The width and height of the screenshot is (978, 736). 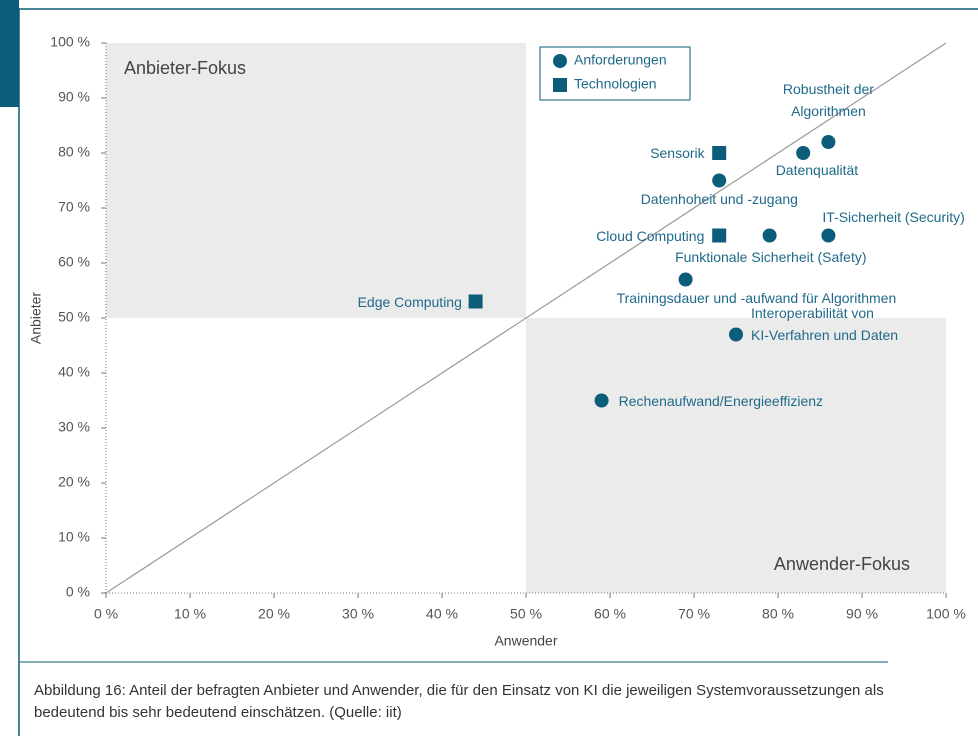 I want to click on y-tick-label: 20 %, so click(x=74, y=482).